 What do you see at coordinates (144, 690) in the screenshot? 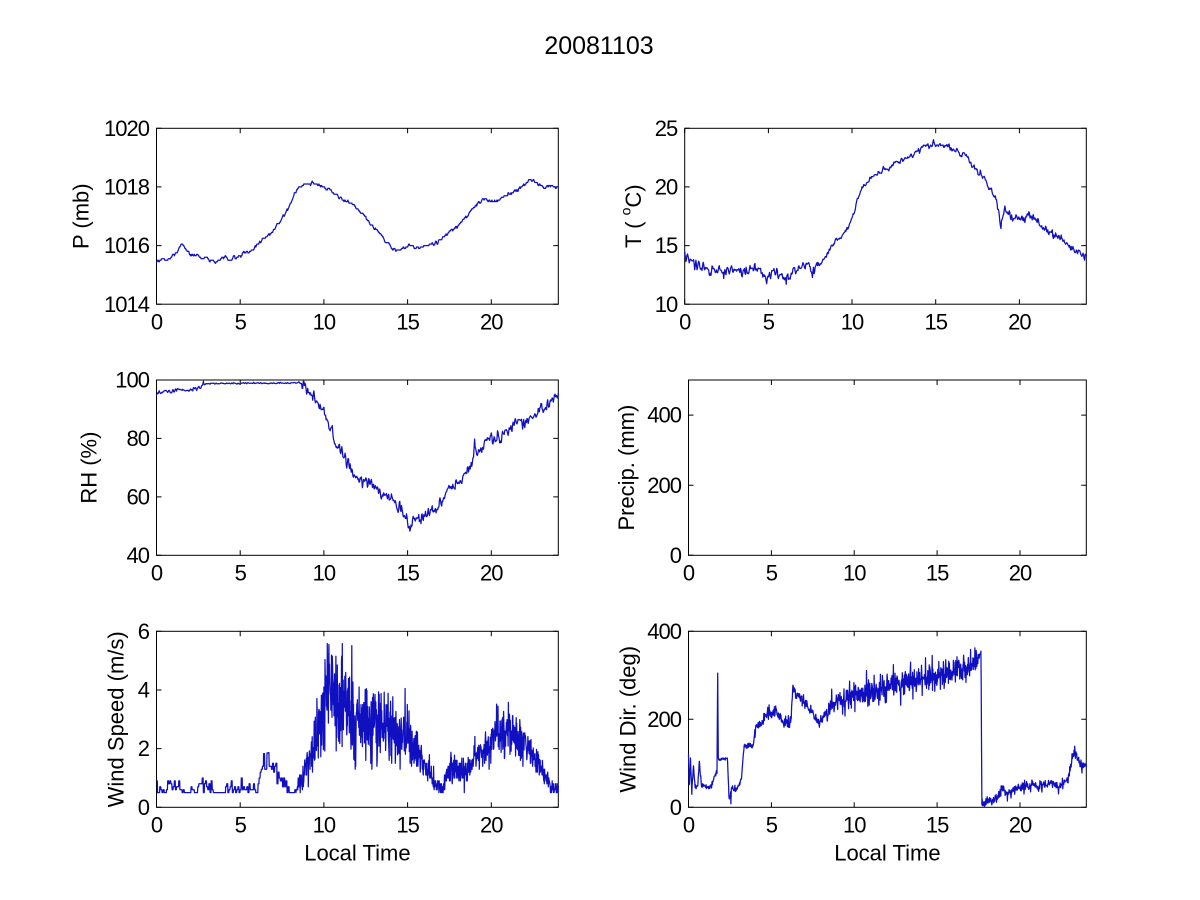
I see `svg-text: 4` at bounding box center [144, 690].